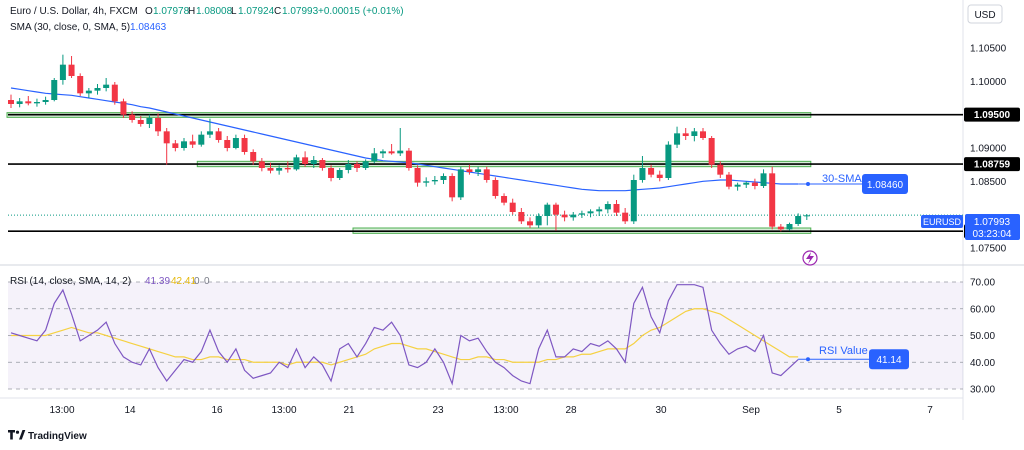  I want to click on open-label: O, so click(149, 11).